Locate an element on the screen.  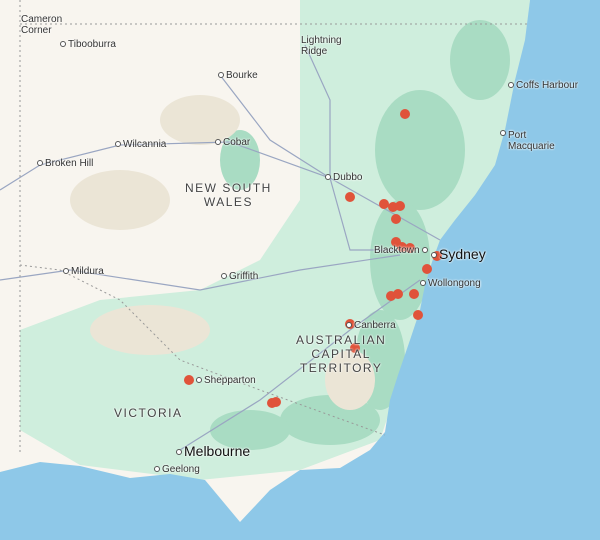
label-bourke: Bourke is located at coordinates (238, 75).